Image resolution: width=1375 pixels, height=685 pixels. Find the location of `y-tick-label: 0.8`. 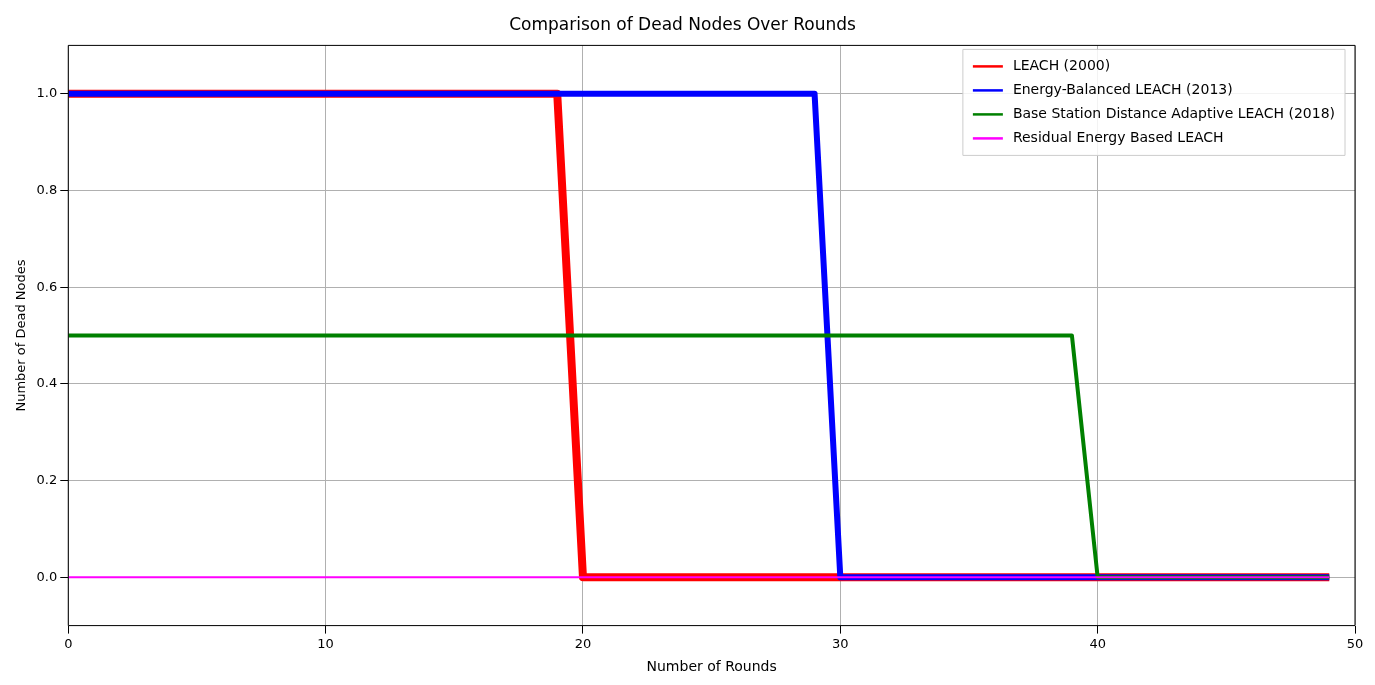

y-tick-label: 0.8 is located at coordinates (47, 189).